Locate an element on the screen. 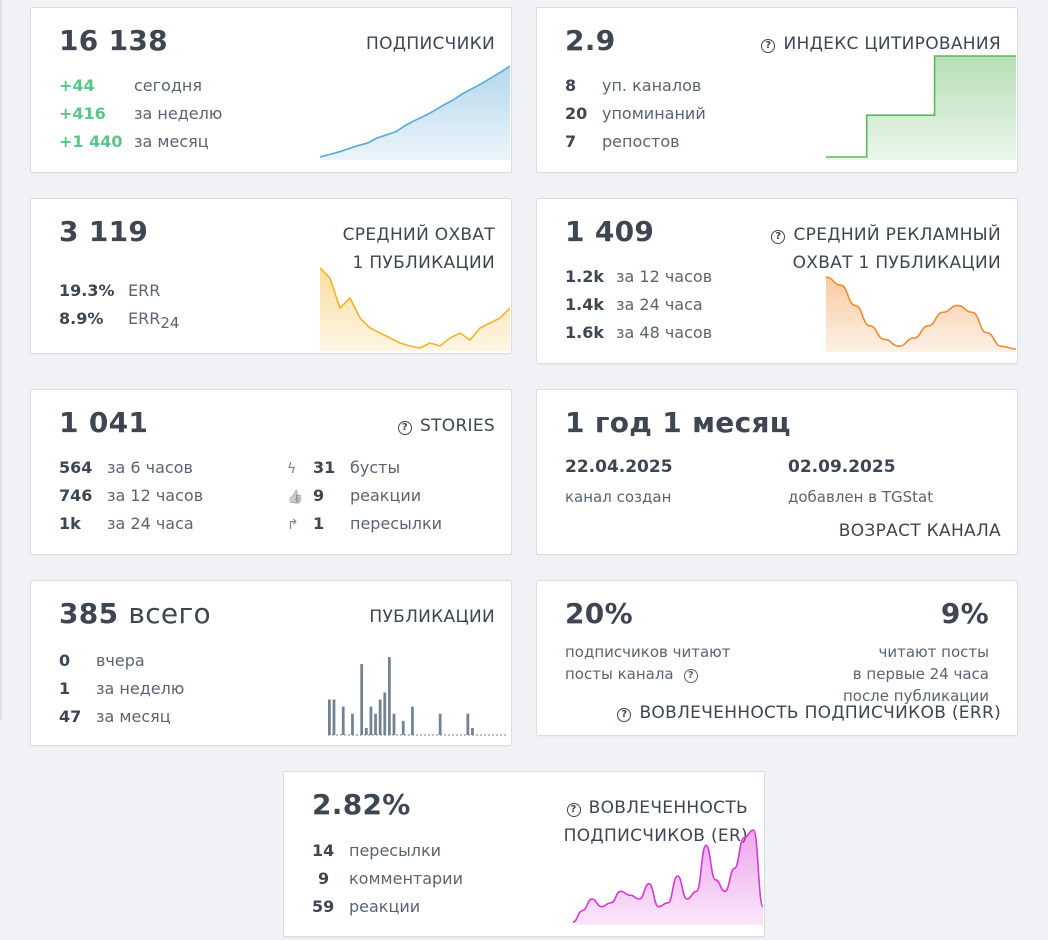  reach-title-line2: 1 ПУБЛИКАЦИИ is located at coordinates (423, 263).